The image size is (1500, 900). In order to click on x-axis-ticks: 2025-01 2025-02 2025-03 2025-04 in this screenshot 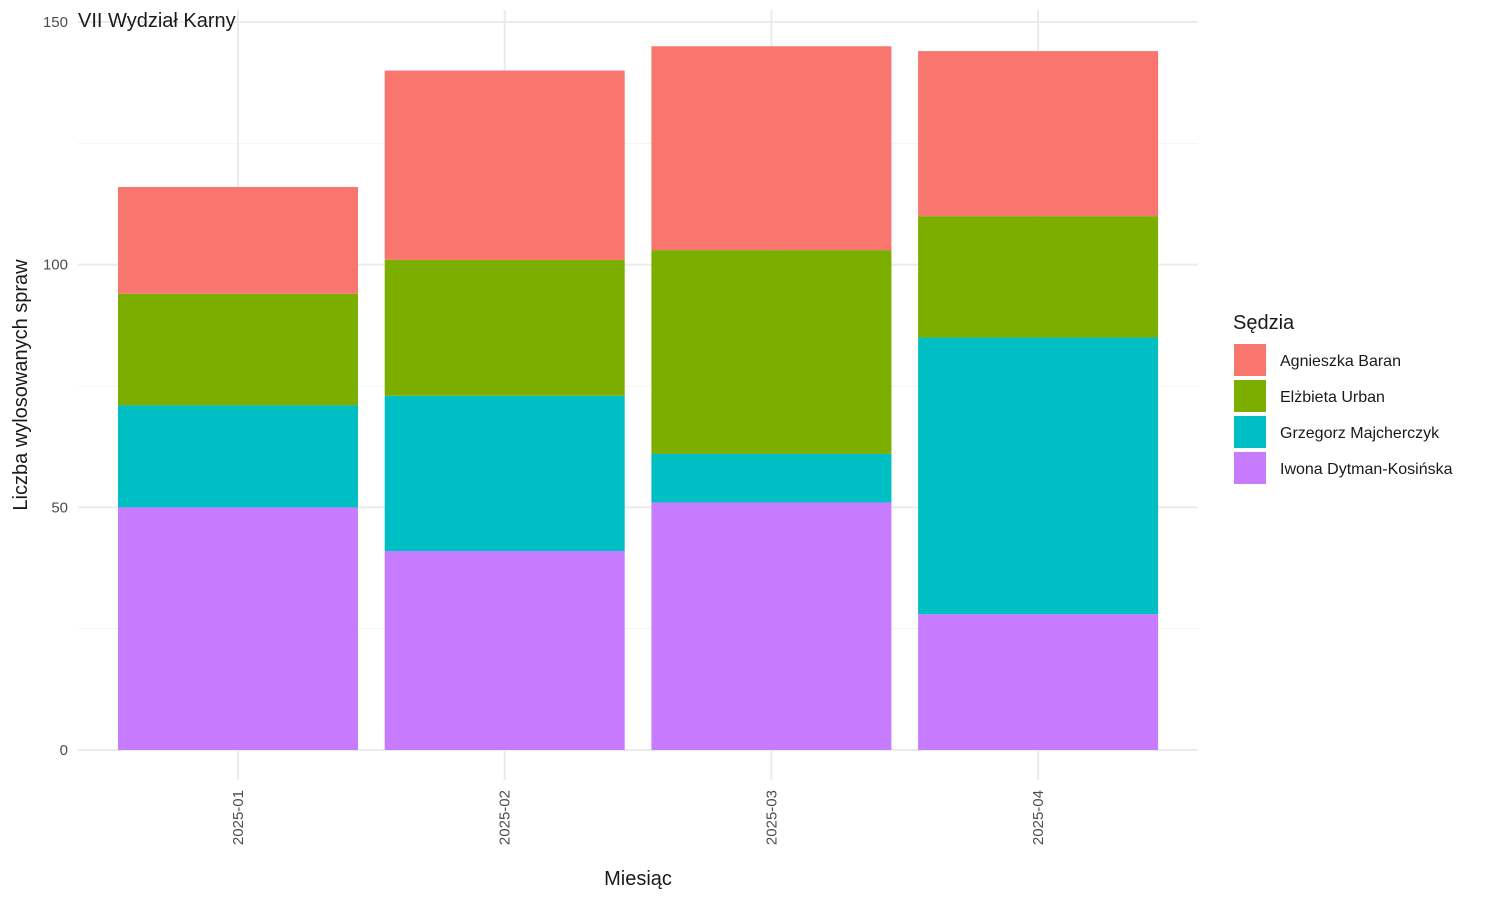, I will do `click(638, 817)`.